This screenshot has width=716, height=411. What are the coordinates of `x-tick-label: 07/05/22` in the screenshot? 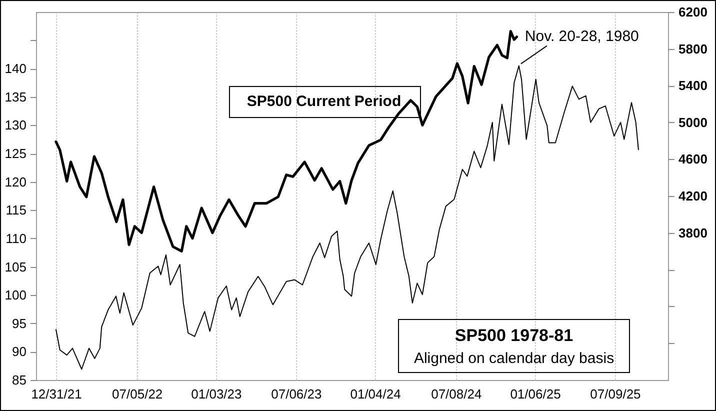 It's located at (137, 394).